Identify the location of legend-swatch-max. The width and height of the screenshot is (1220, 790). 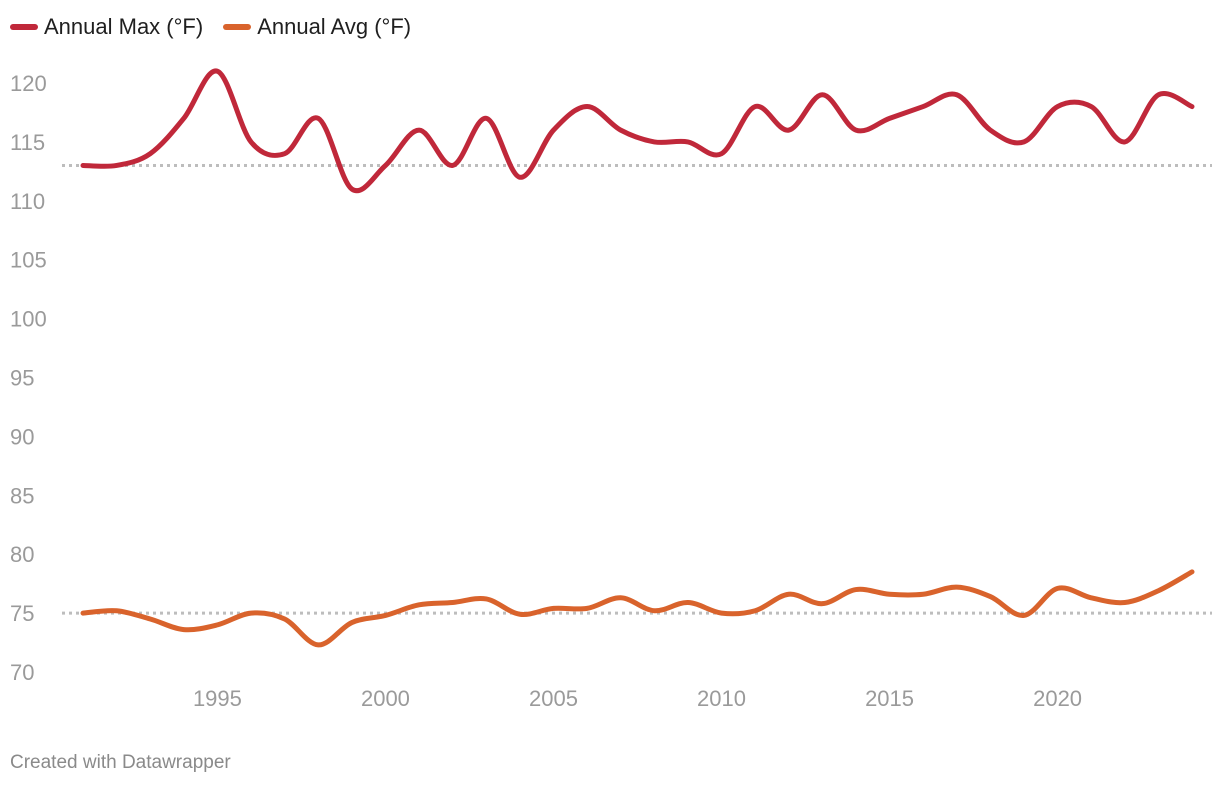
(24, 27).